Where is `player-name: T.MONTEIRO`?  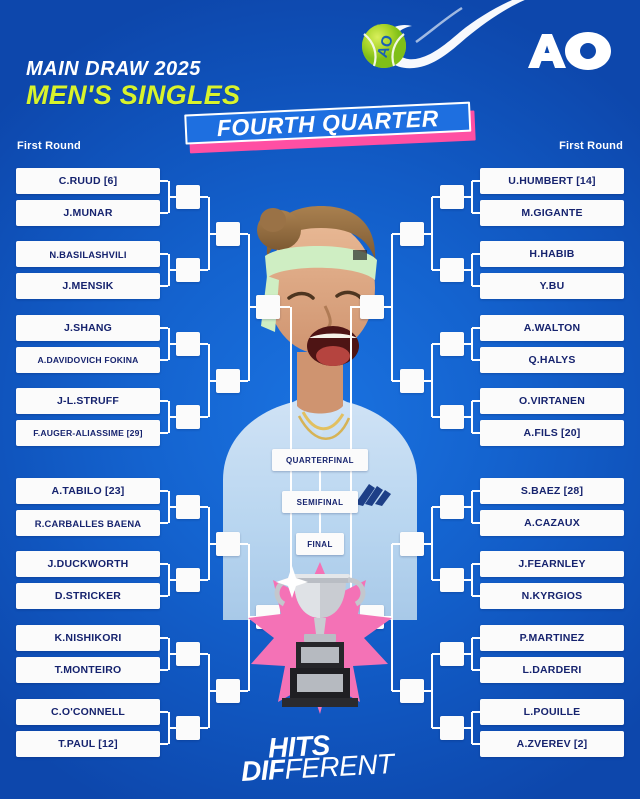 player-name: T.MONTEIRO is located at coordinates (88, 670).